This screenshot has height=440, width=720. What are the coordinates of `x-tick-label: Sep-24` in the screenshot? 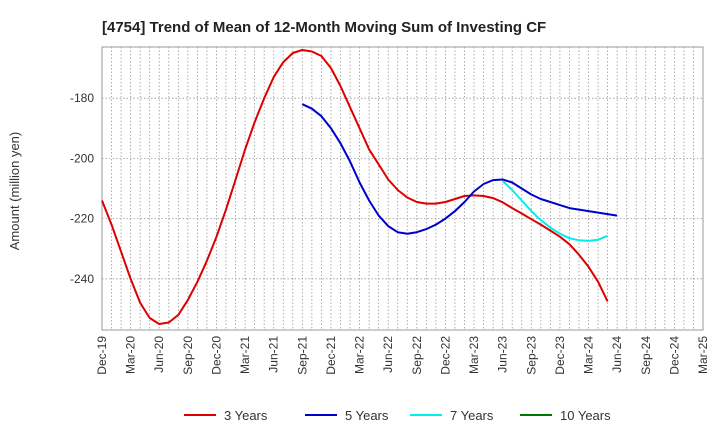 It's located at (646, 355).